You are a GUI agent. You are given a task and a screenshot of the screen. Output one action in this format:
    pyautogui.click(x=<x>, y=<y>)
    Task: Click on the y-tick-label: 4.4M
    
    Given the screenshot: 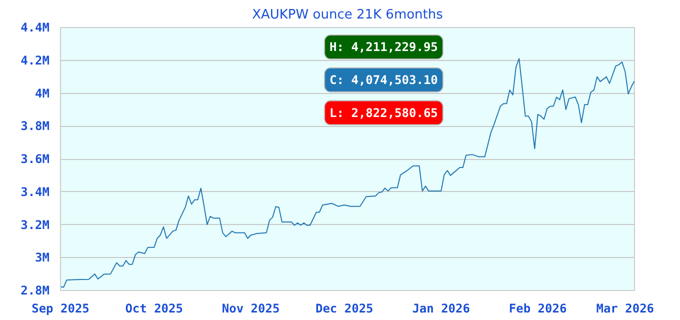 What is the action you would take?
    pyautogui.click(x=35, y=27)
    